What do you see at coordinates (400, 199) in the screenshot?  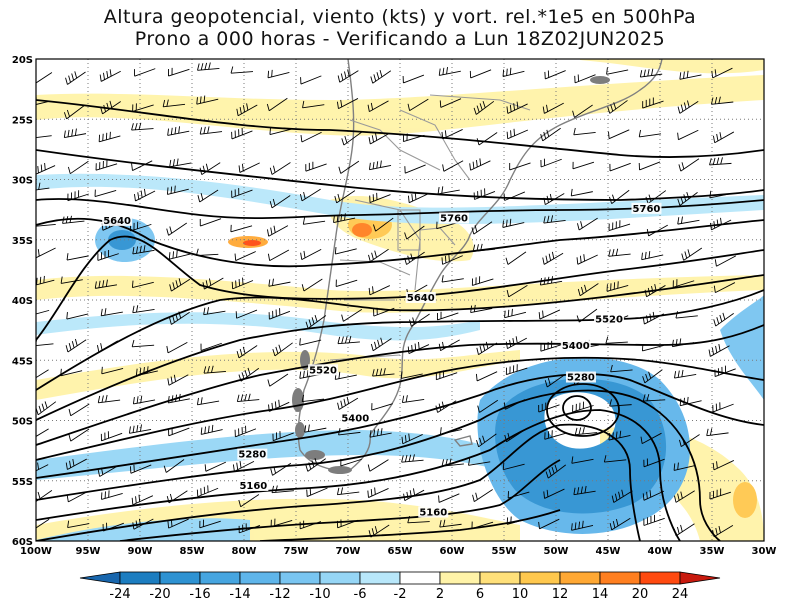 I see `vort-negative-band` at bounding box center [400, 199].